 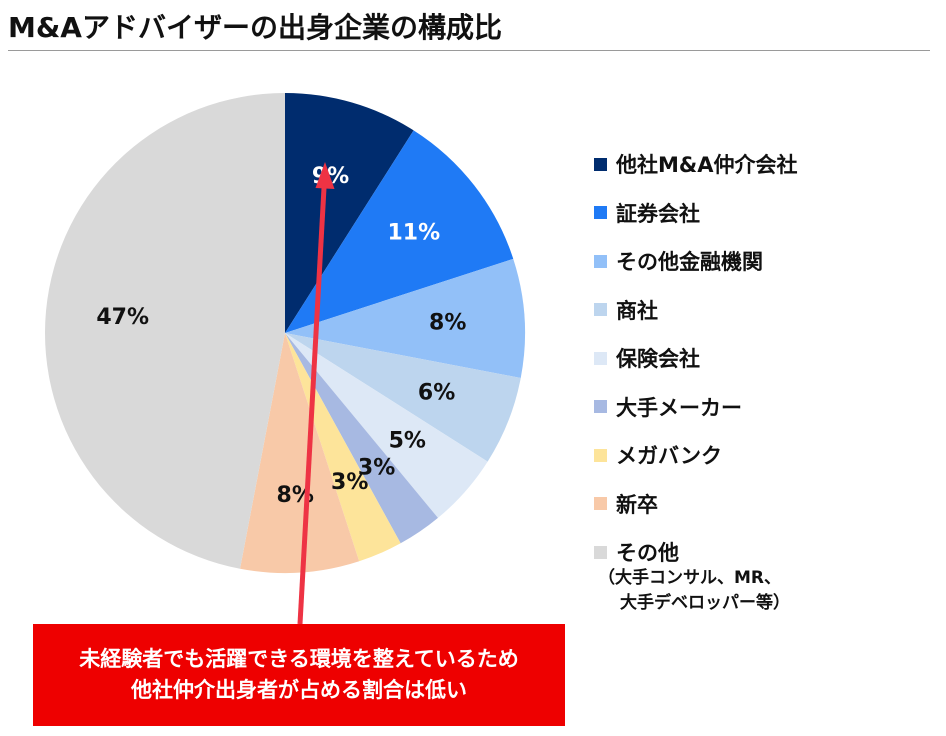 I want to click on legend-item: 証券会社, so click(x=764, y=213).